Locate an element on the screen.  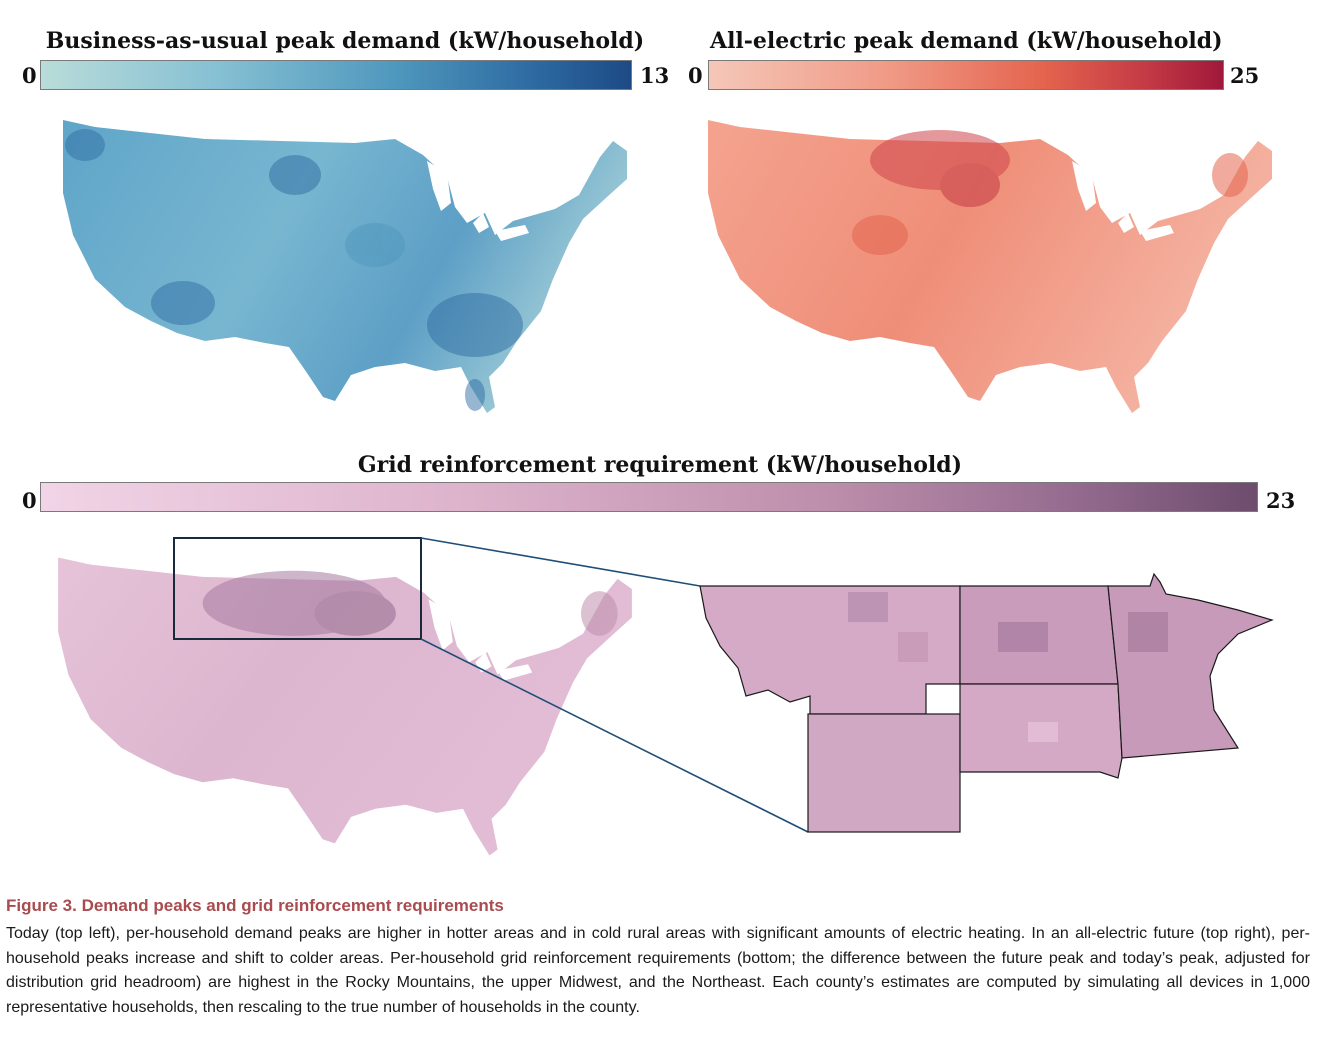
ae-scale-max: 25 is located at coordinates (1245, 75).